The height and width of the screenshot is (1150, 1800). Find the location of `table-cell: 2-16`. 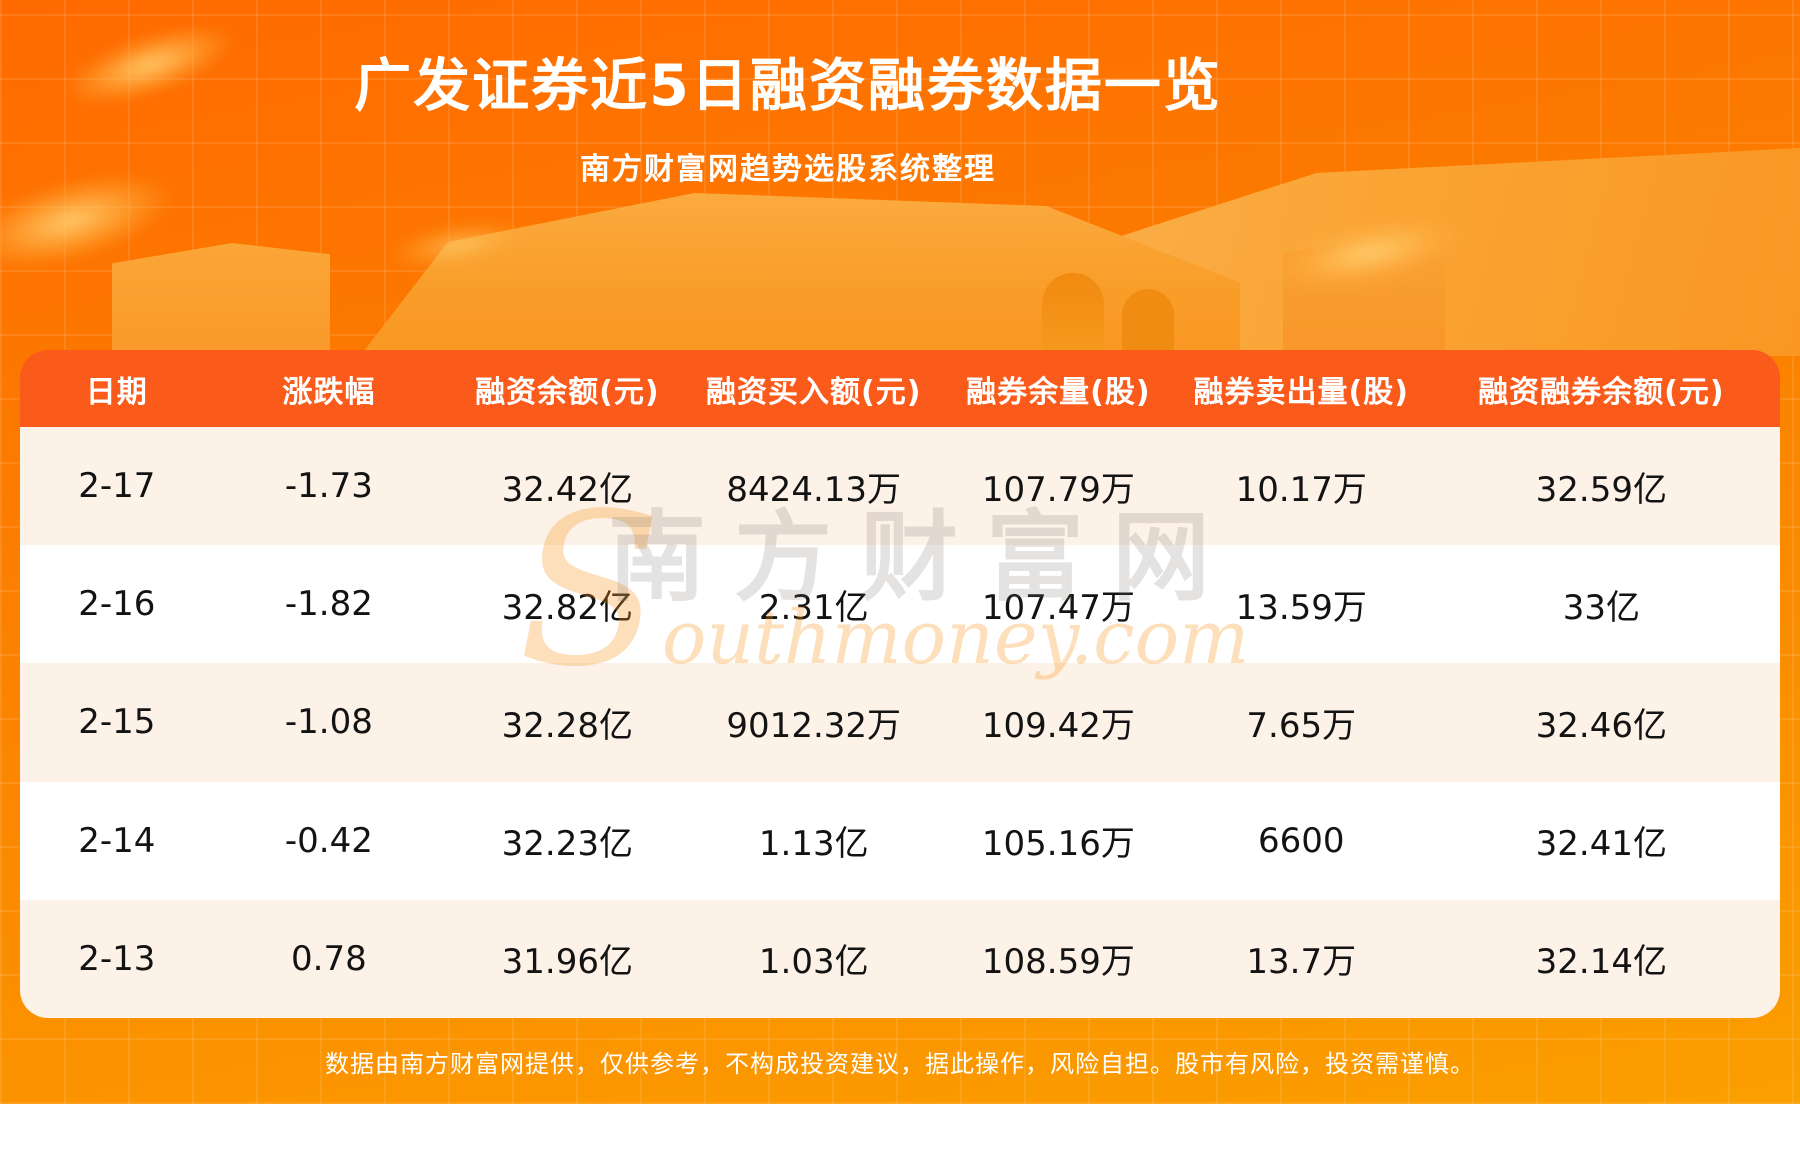

table-cell: 2-16 is located at coordinates (117, 604).